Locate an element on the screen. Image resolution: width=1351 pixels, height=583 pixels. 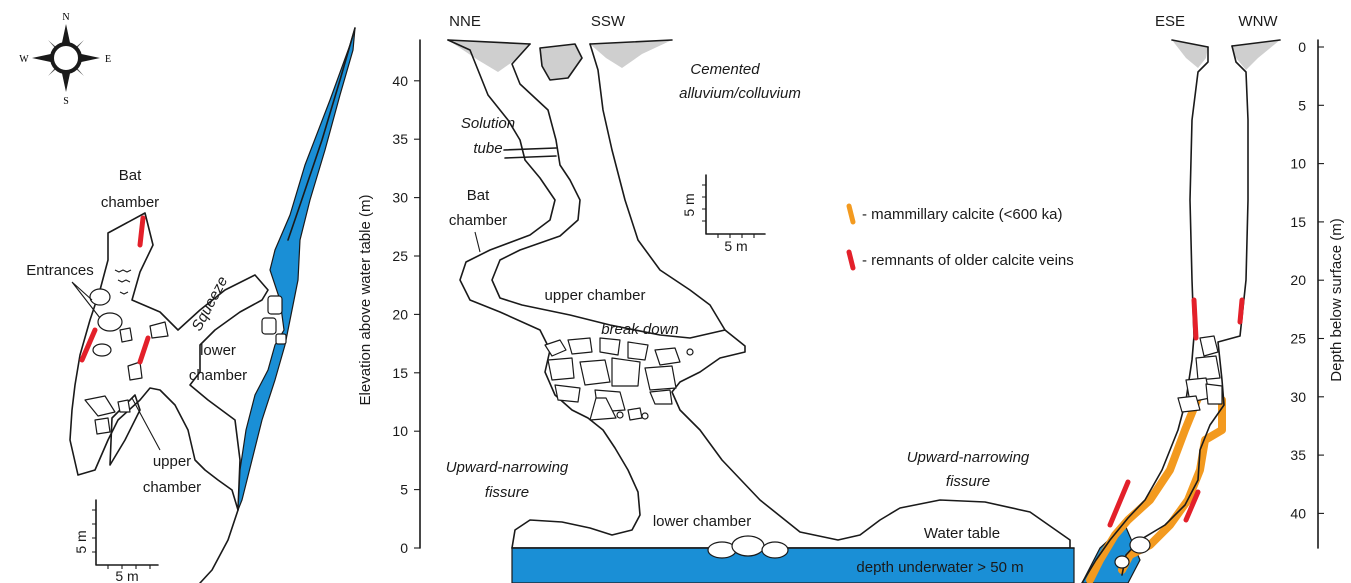
label-bat: Bat is located at coordinates (130, 175).